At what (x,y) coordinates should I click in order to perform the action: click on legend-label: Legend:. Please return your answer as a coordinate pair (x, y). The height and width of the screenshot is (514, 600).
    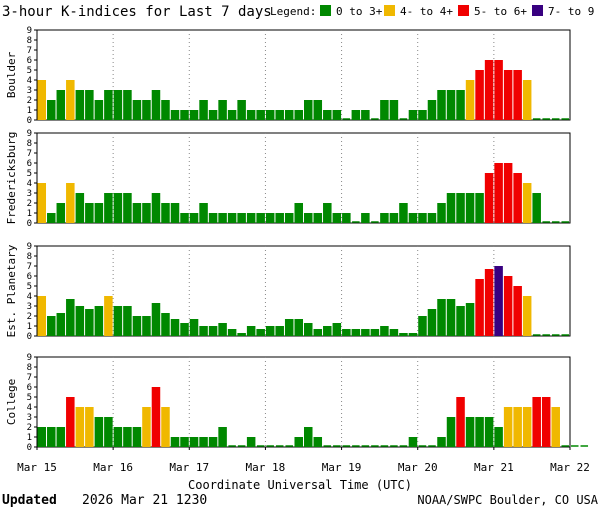
    Looking at the image, I should click on (293, 11).